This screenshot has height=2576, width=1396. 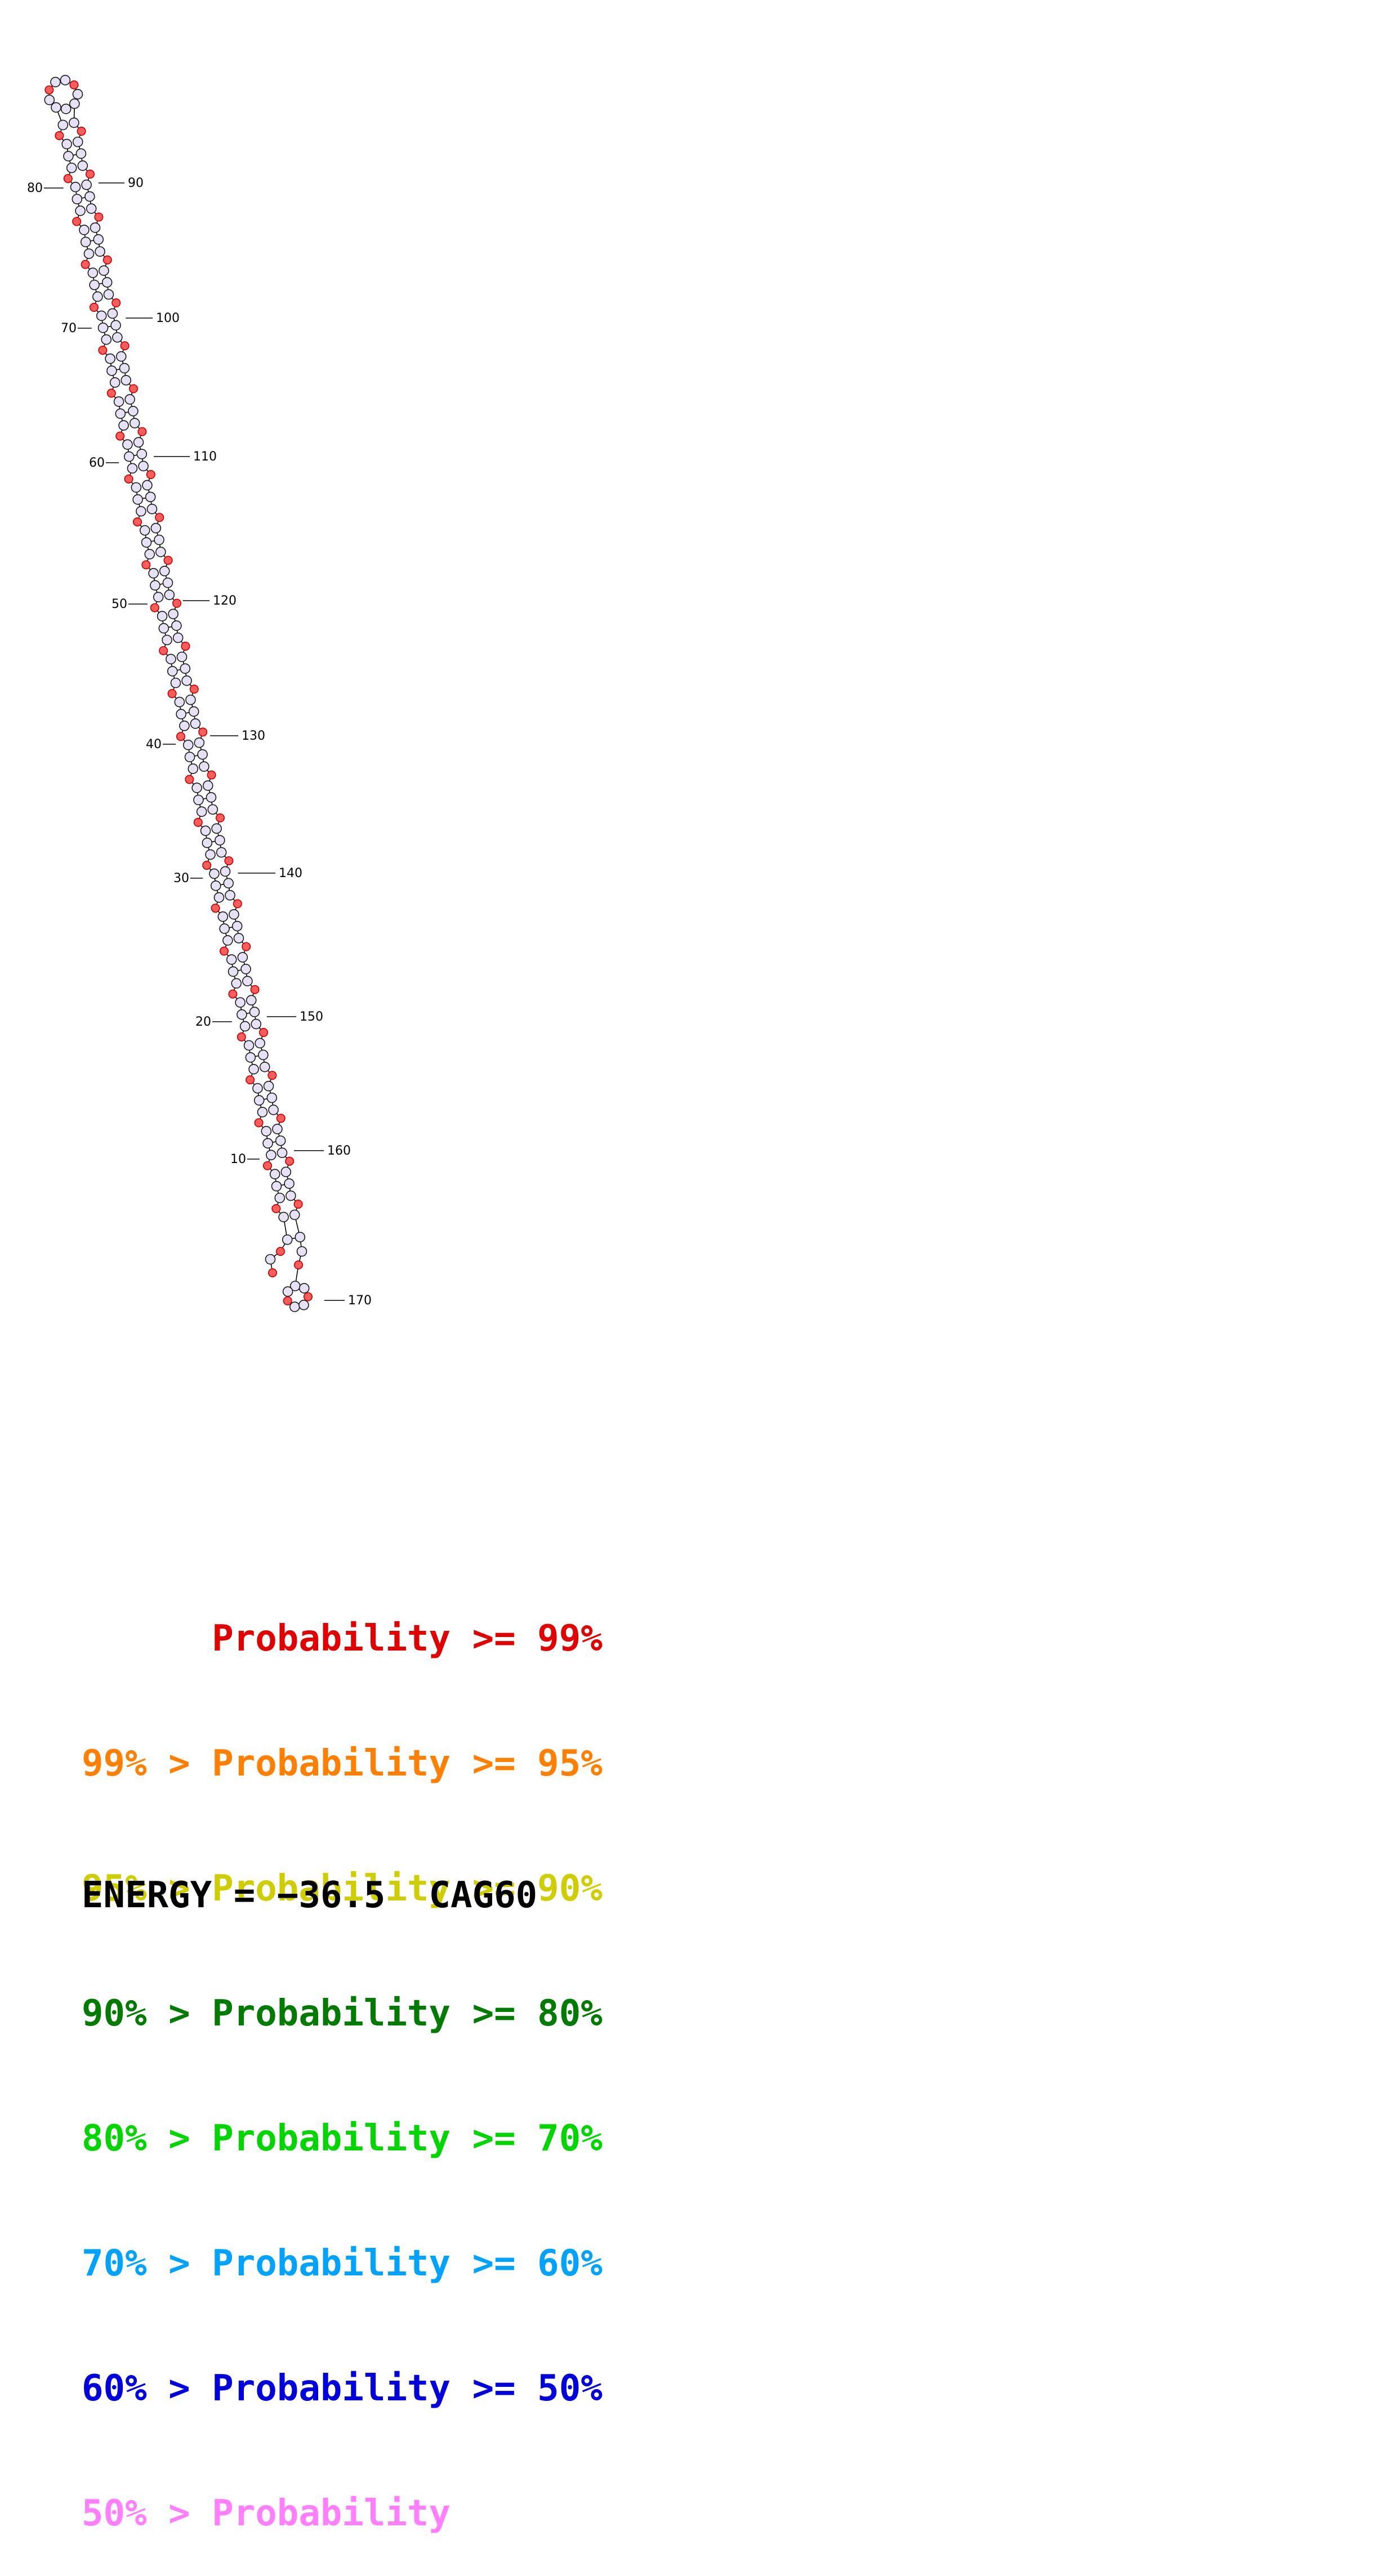 I want to click on position-label: 130, so click(x=254, y=736).